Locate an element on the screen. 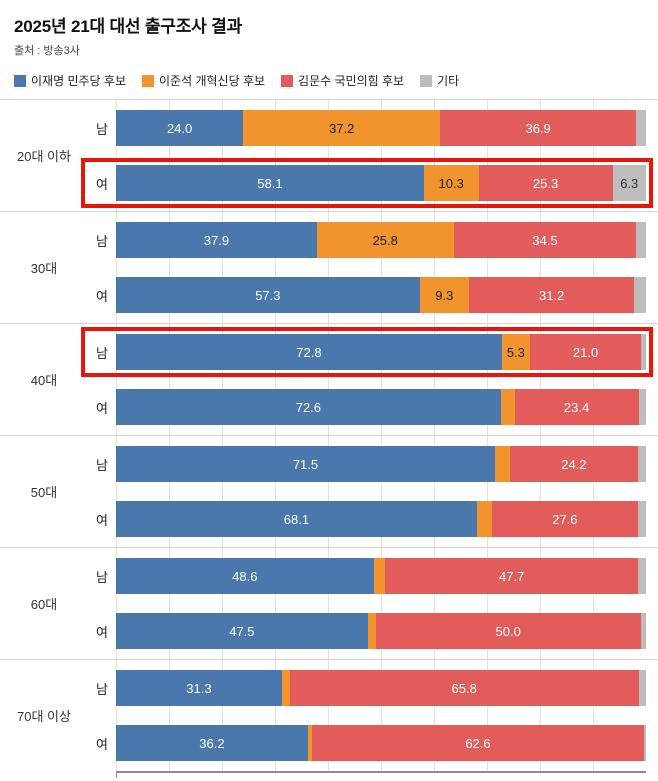  bar-row-female: 여 57.3 9.3 31.2 is located at coordinates (367, 295).